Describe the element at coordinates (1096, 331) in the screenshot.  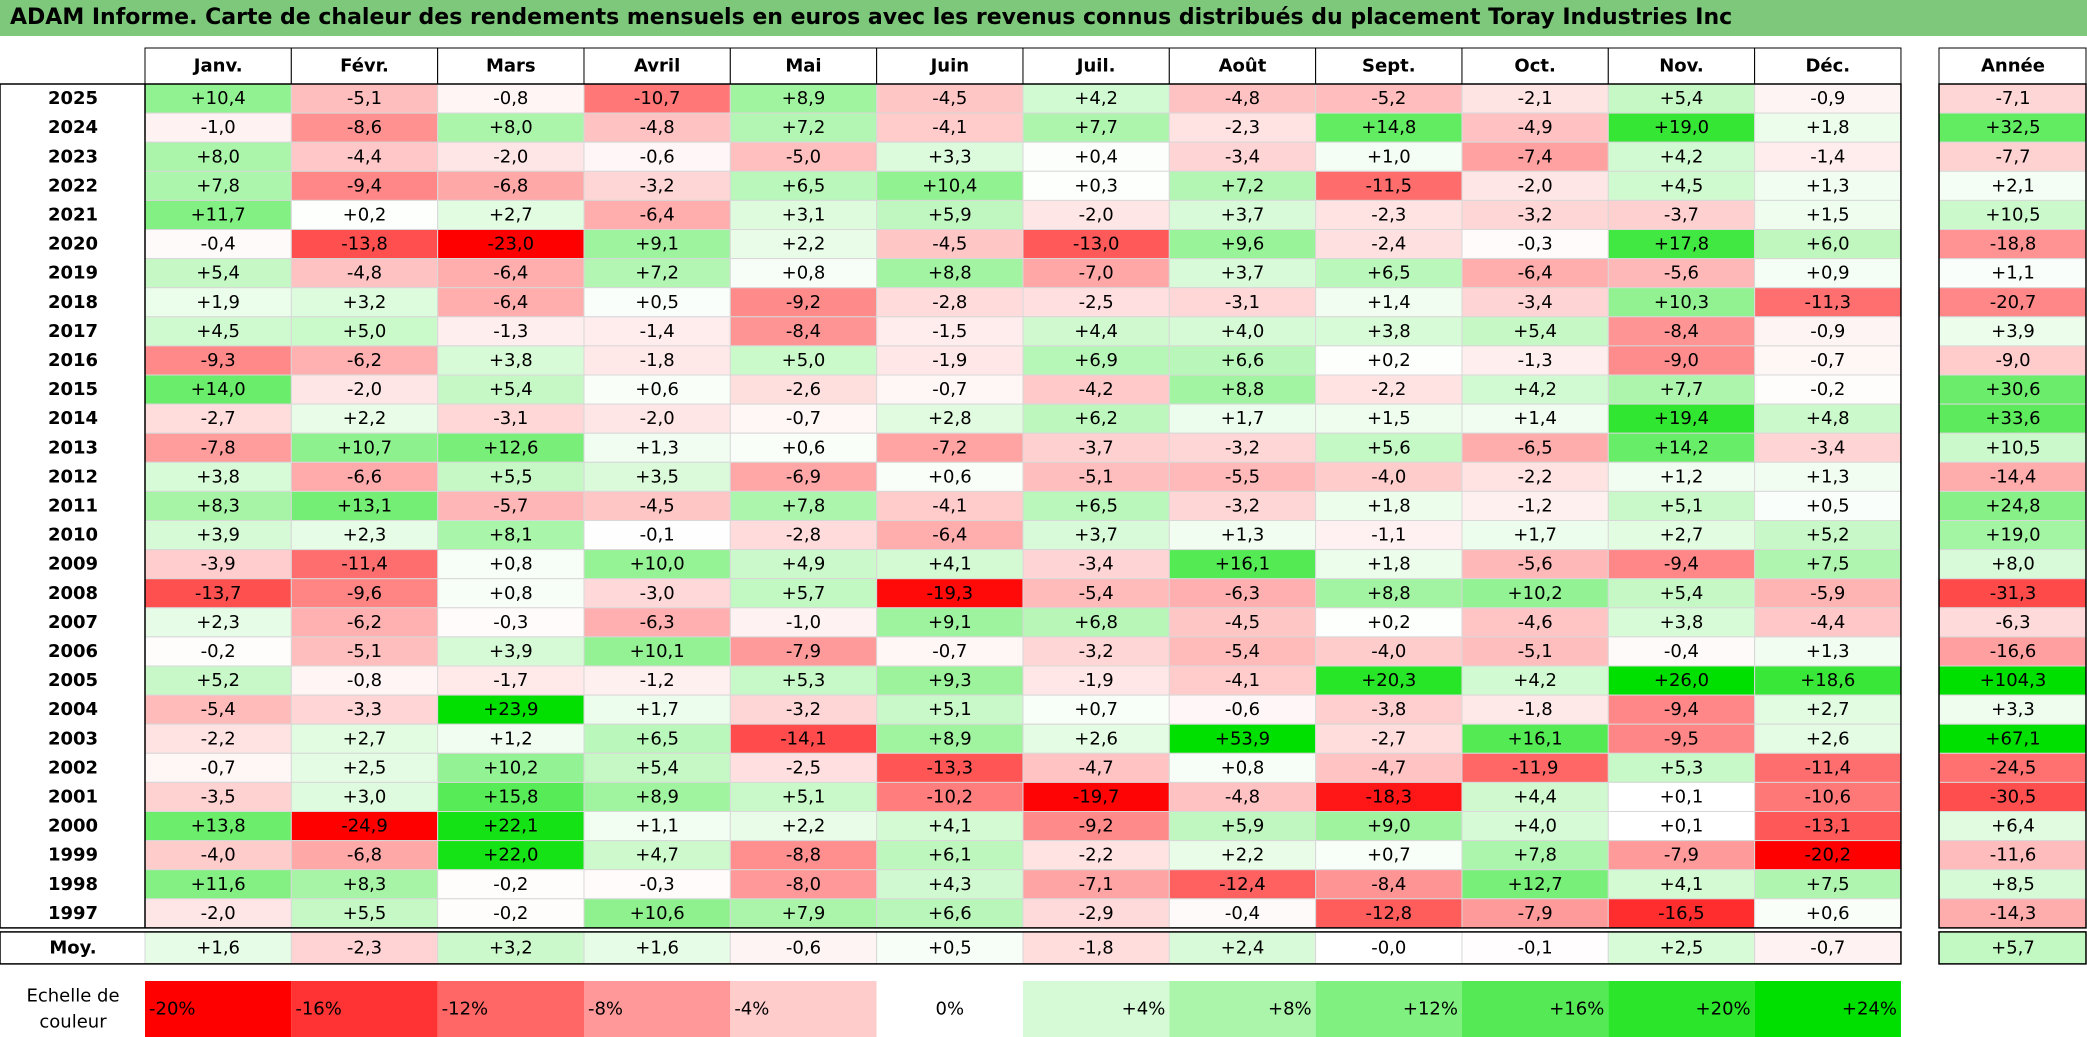
I see `cell-value: +4,4` at that location.